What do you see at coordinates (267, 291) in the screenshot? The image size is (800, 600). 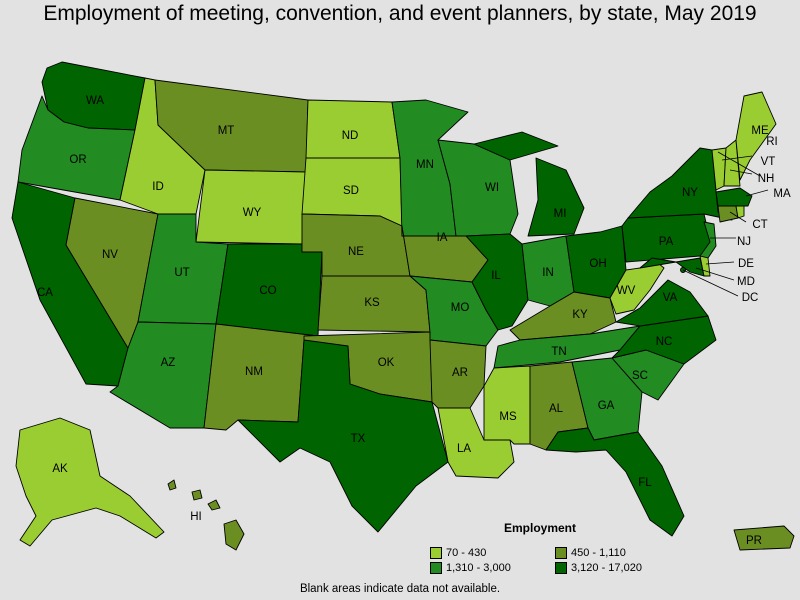 I see `state-label-co: CO` at bounding box center [267, 291].